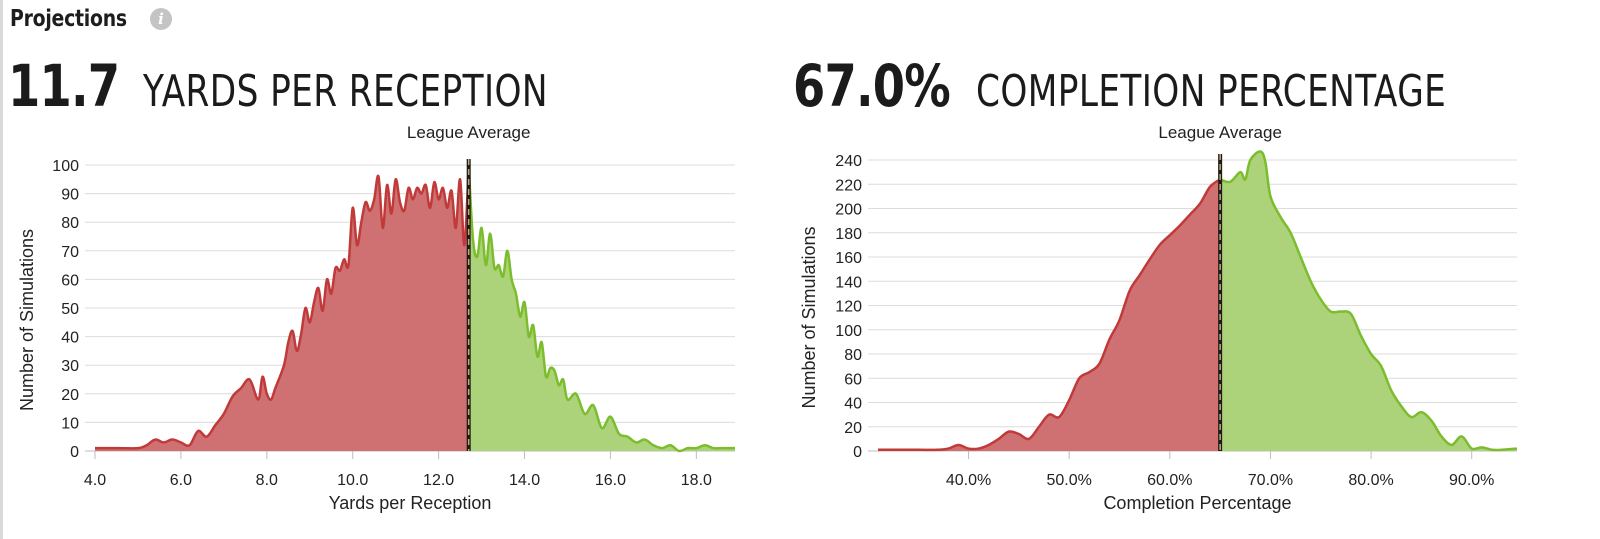 The width and height of the screenshot is (1600, 539). I want to click on cmp-above-area, so click(1368, 301).